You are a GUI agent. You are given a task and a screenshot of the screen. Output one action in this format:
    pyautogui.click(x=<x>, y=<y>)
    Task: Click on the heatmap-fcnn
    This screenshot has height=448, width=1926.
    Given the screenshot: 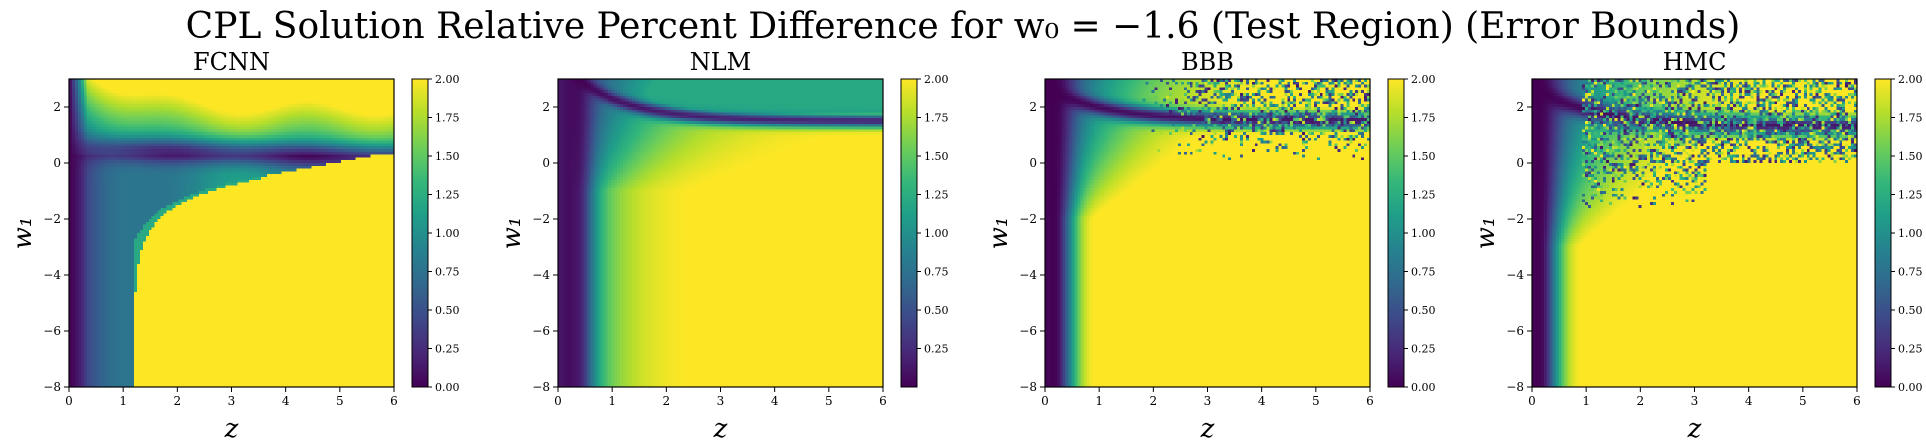 What is the action you would take?
    pyautogui.click(x=231, y=233)
    